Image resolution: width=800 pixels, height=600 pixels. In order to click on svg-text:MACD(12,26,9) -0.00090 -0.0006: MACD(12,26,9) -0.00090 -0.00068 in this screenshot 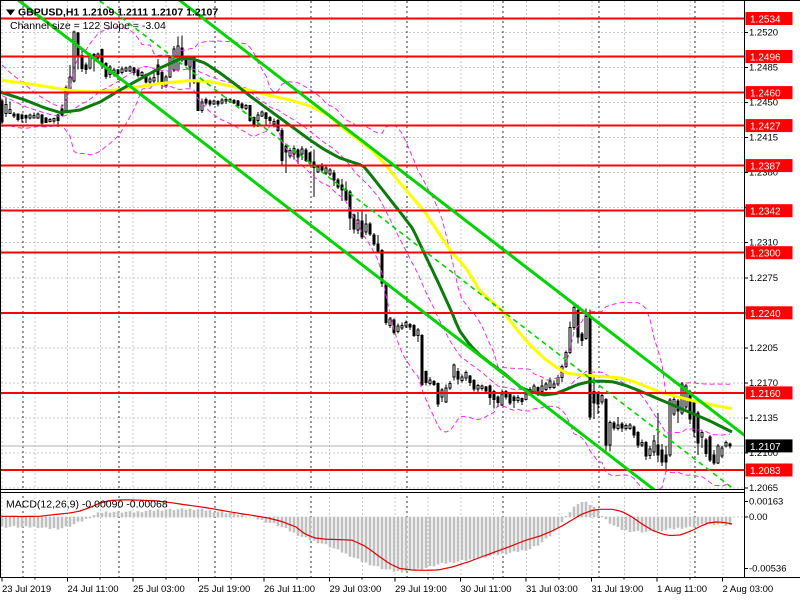, I will do `click(87, 505)`.